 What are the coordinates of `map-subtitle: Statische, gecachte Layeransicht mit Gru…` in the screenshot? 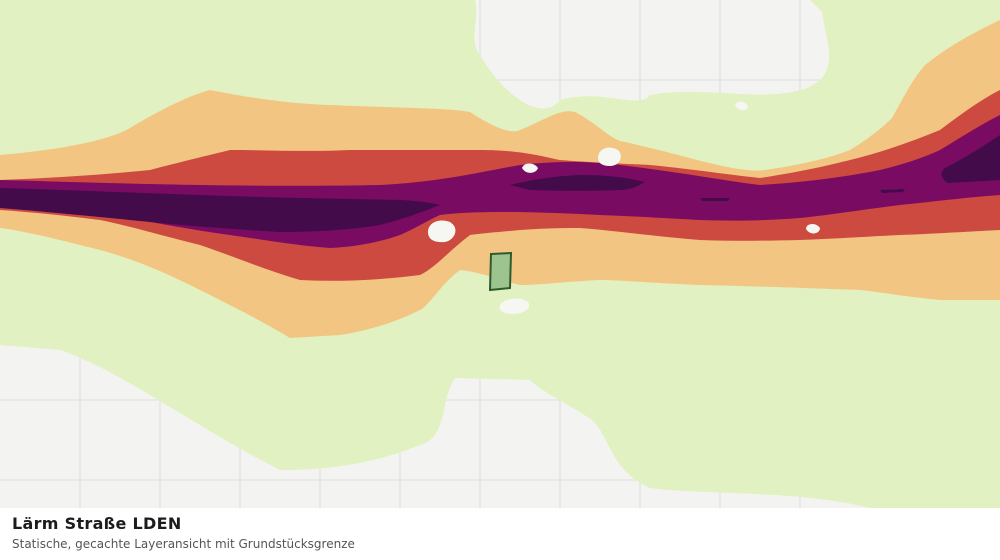 It's located at (183, 544).